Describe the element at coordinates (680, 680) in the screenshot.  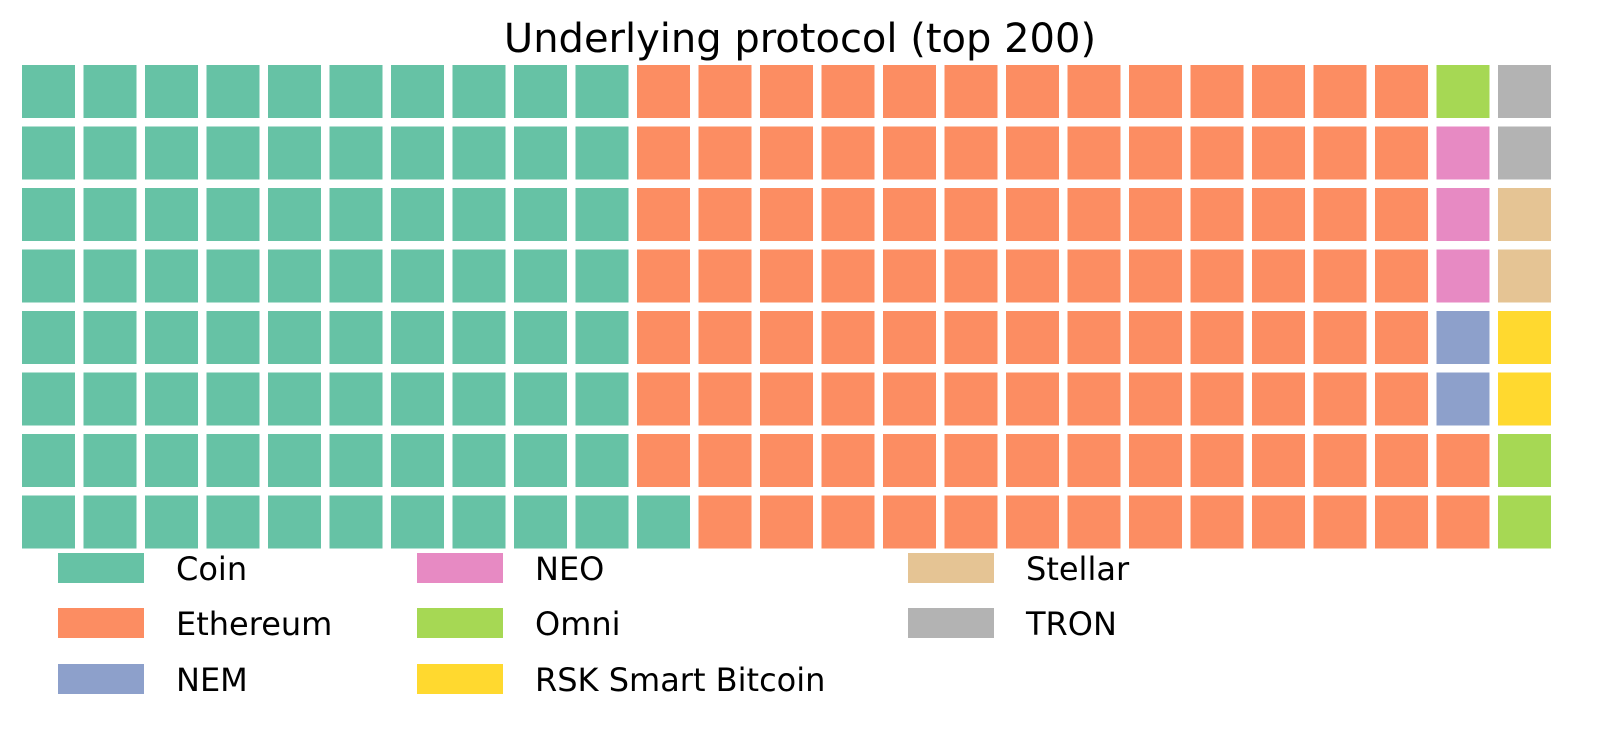
I see `legend-label-rsk-smart-bitcoin: RSK Smart Bitcoin` at that location.